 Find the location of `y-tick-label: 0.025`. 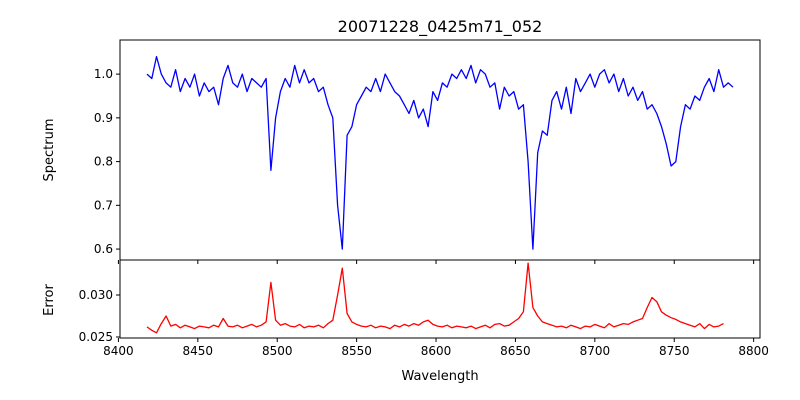

y-tick-label: 0.025 is located at coordinates (96, 337).